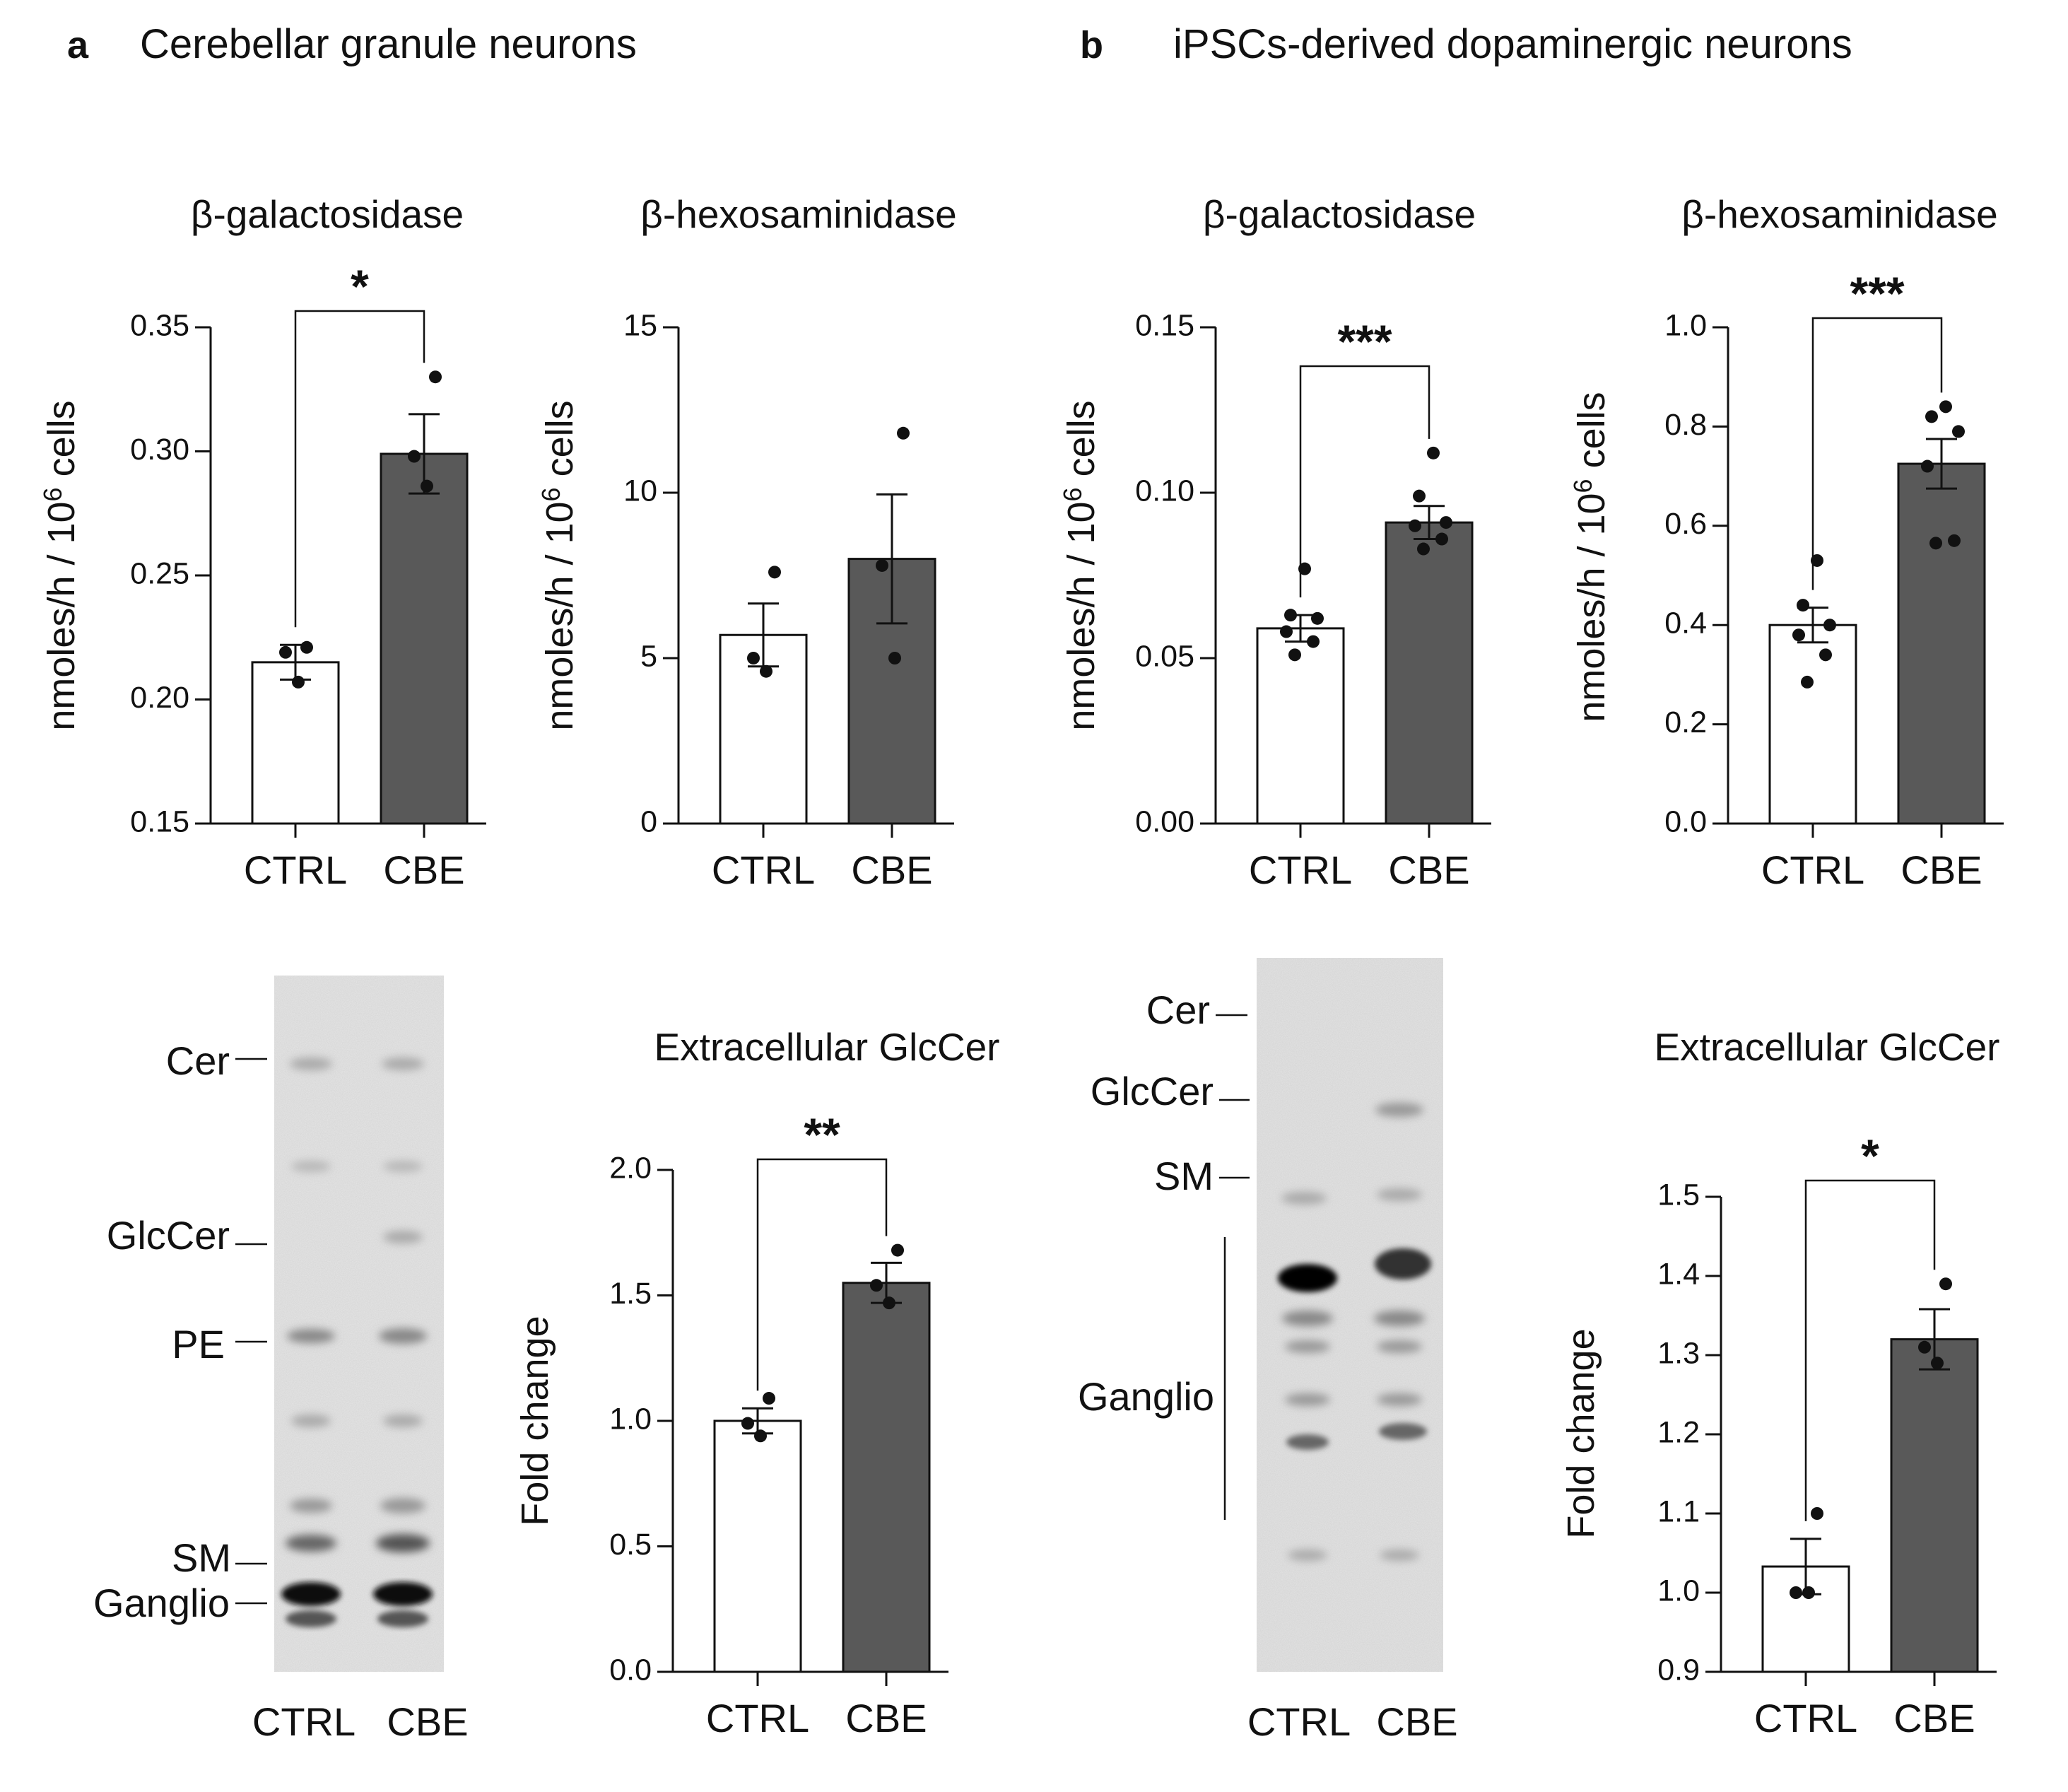  I want to click on significance-label: **, so click(822, 1135).